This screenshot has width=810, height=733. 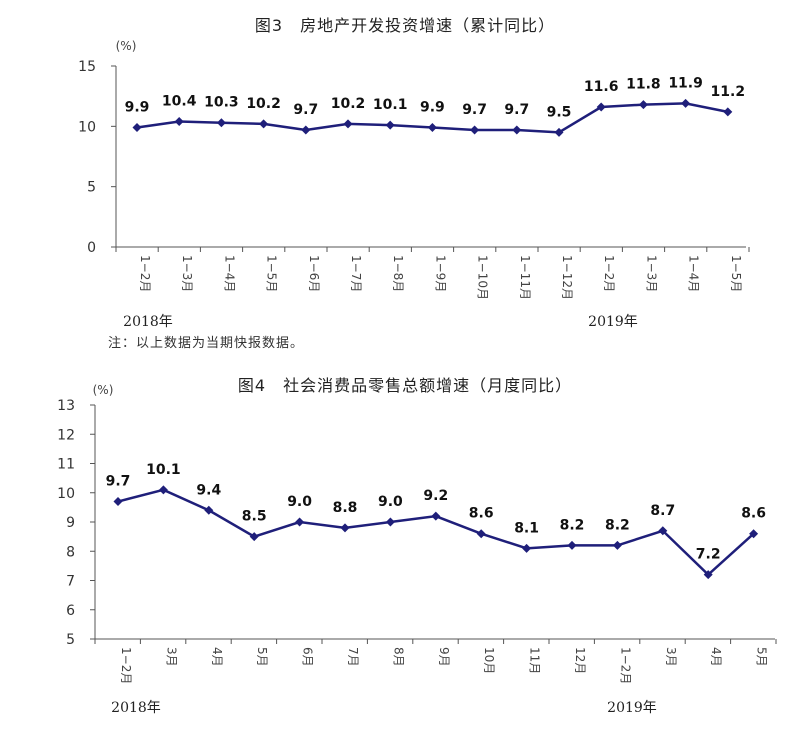 What do you see at coordinates (671, 657) in the screenshot?
I see `x-tick-label: 3月` at bounding box center [671, 657].